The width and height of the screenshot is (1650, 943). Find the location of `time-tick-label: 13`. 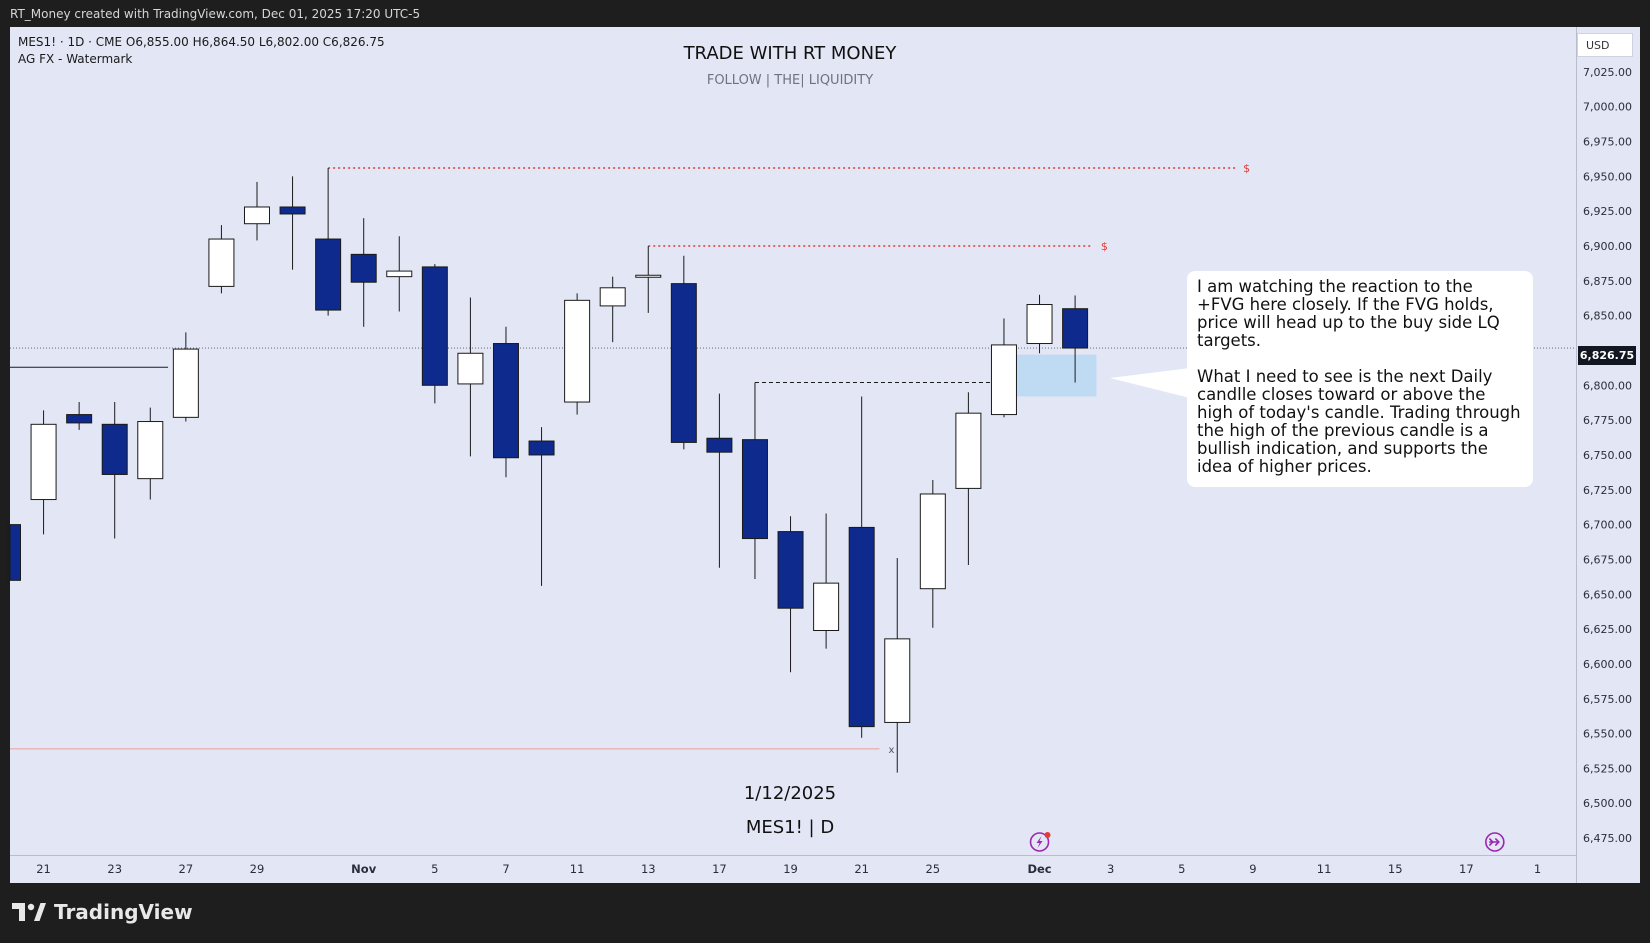

time-tick-label: 13 is located at coordinates (648, 869).